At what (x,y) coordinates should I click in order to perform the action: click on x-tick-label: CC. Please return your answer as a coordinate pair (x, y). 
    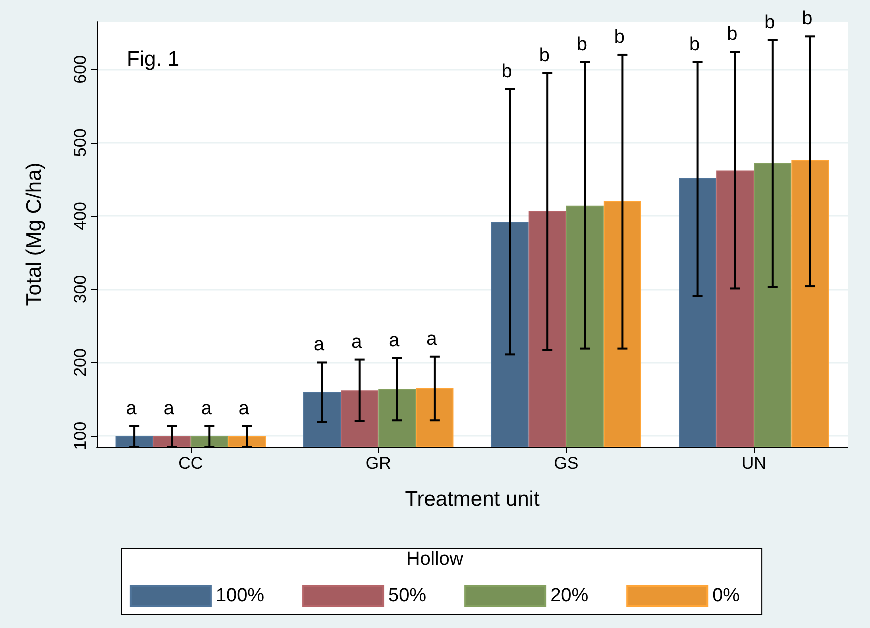
    Looking at the image, I should click on (191, 463).